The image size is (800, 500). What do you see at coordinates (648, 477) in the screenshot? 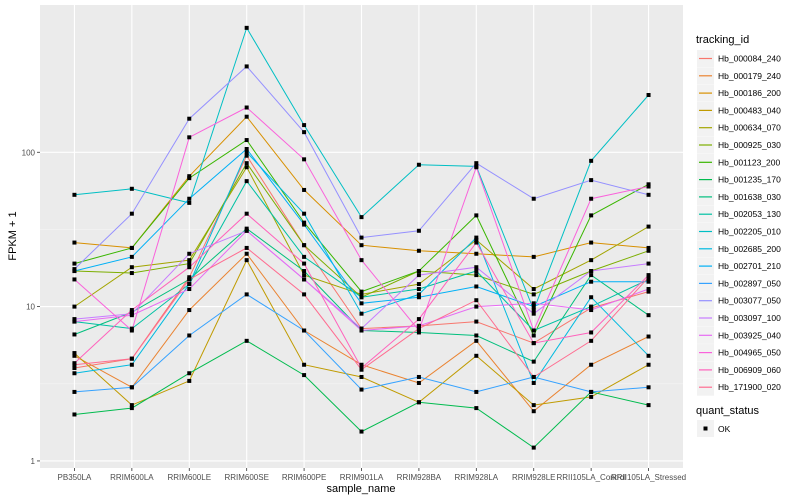
I see `x-tick-label: RRII105LA_Stressed` at bounding box center [648, 477].